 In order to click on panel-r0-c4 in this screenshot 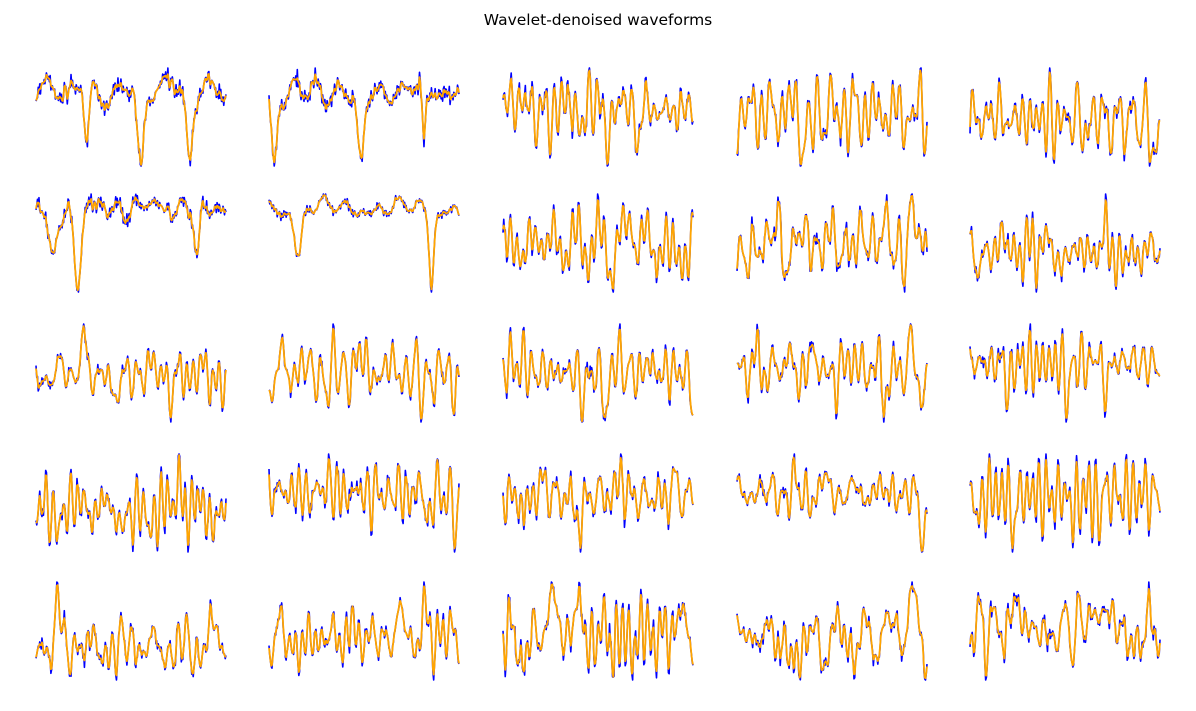, I will do `click(1065, 117)`.